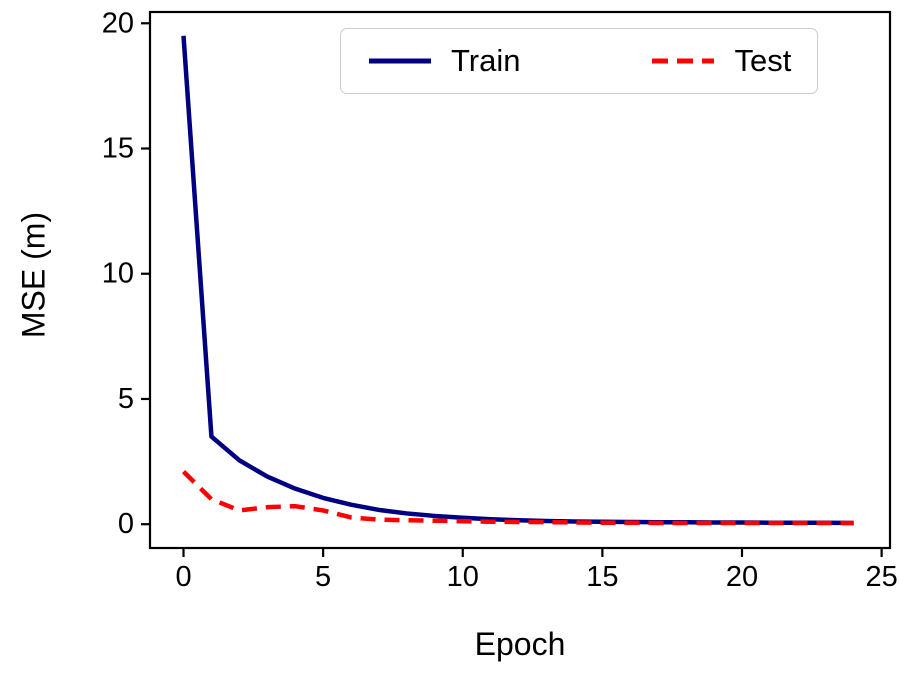 This screenshot has width=913, height=678. I want to click on legend-entry-test: Test, so click(720, 61).